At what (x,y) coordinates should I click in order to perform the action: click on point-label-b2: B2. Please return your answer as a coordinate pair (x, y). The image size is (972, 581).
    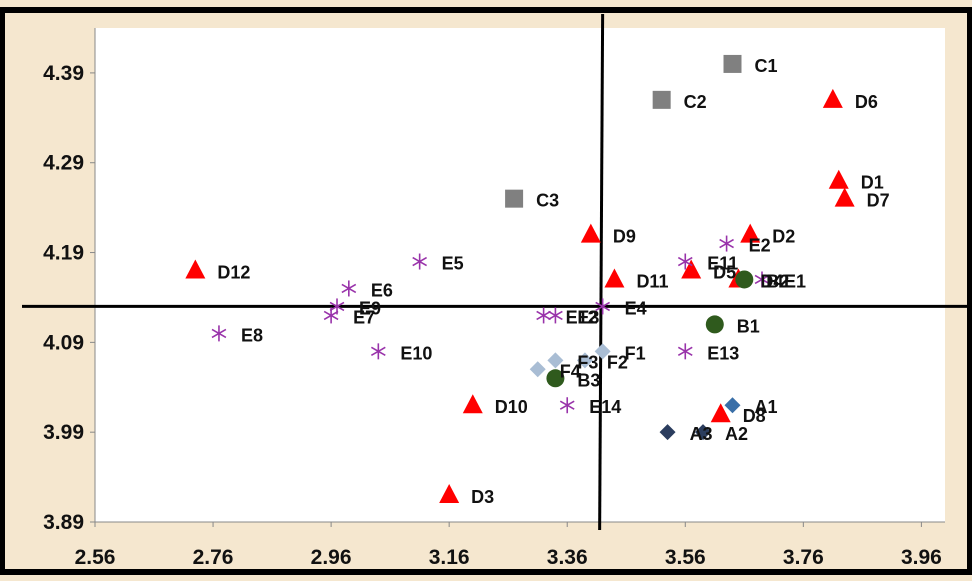
    Looking at the image, I should click on (777, 281).